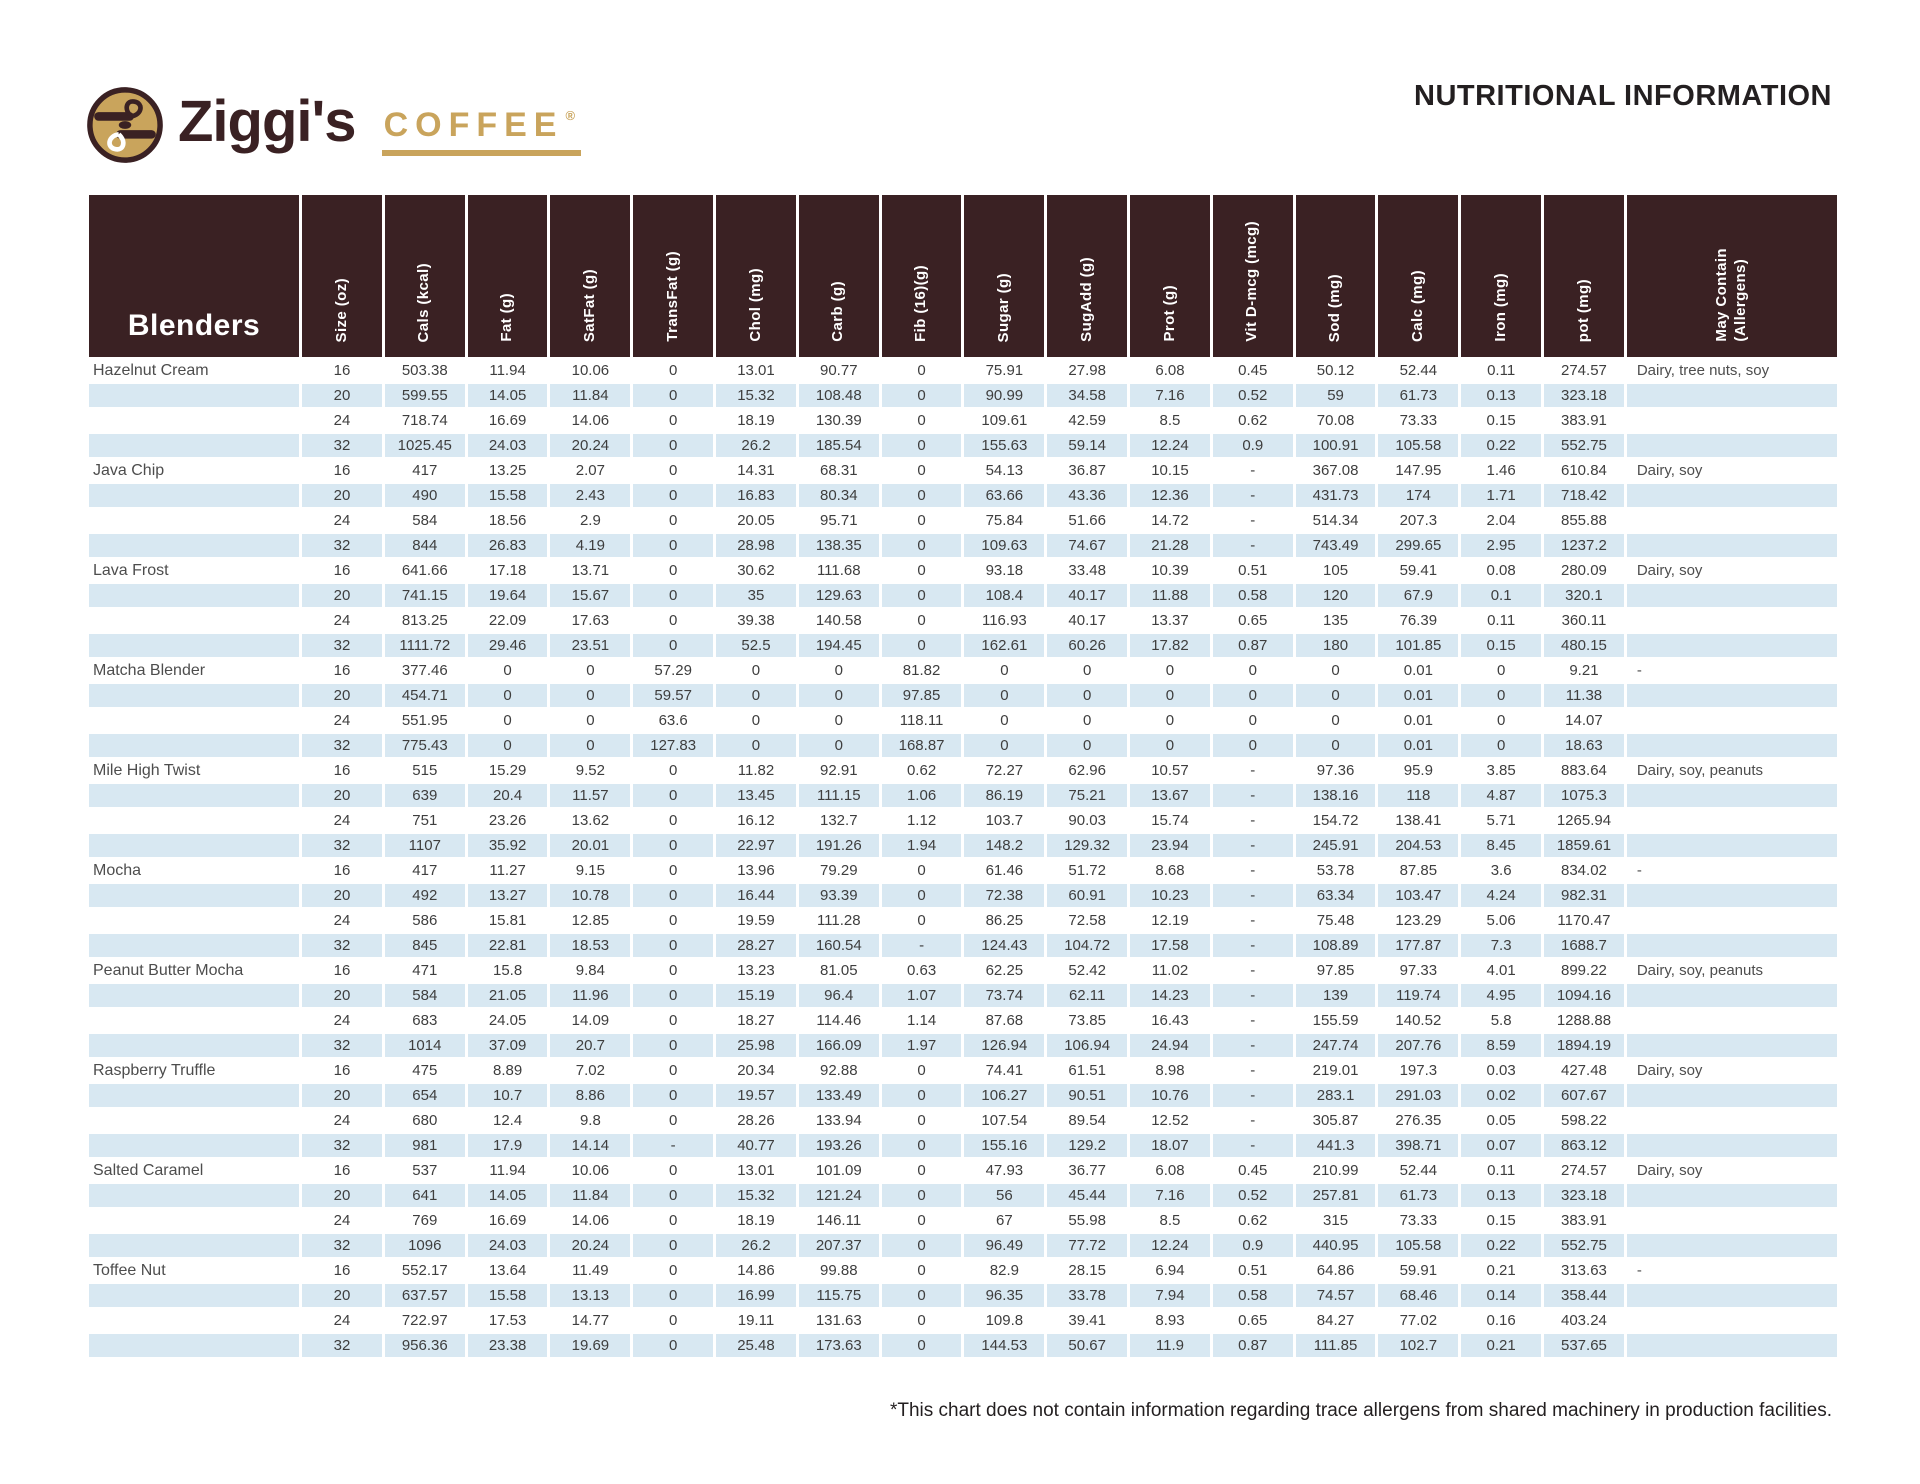 The image size is (1920, 1484). I want to click on value-cell: 5.06, so click(1501, 920).